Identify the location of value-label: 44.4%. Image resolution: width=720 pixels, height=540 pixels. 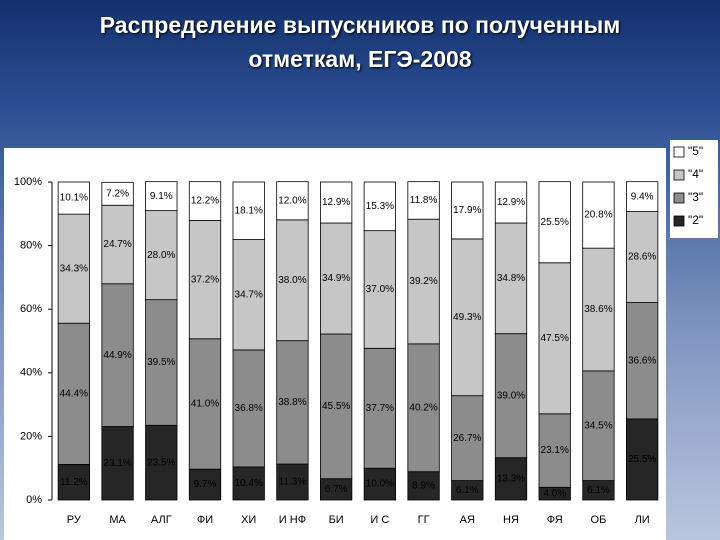
(74, 393).